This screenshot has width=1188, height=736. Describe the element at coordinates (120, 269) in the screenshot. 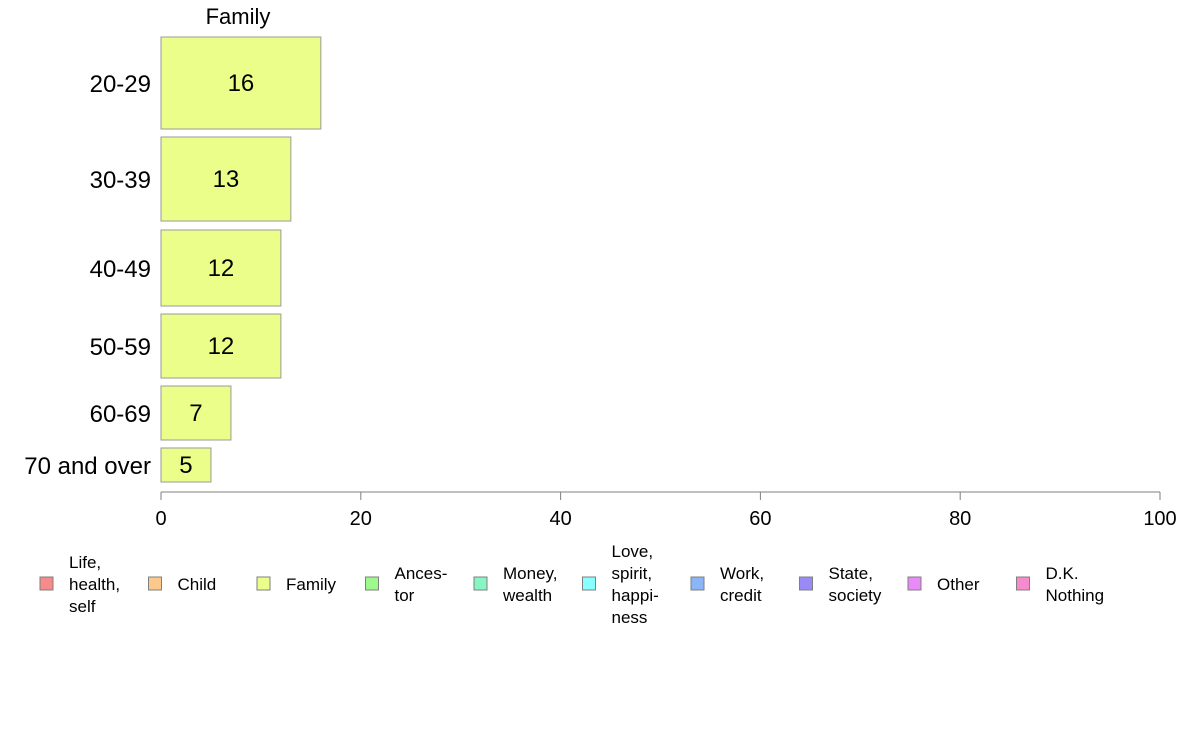

I see `category-label: 40-49` at that location.